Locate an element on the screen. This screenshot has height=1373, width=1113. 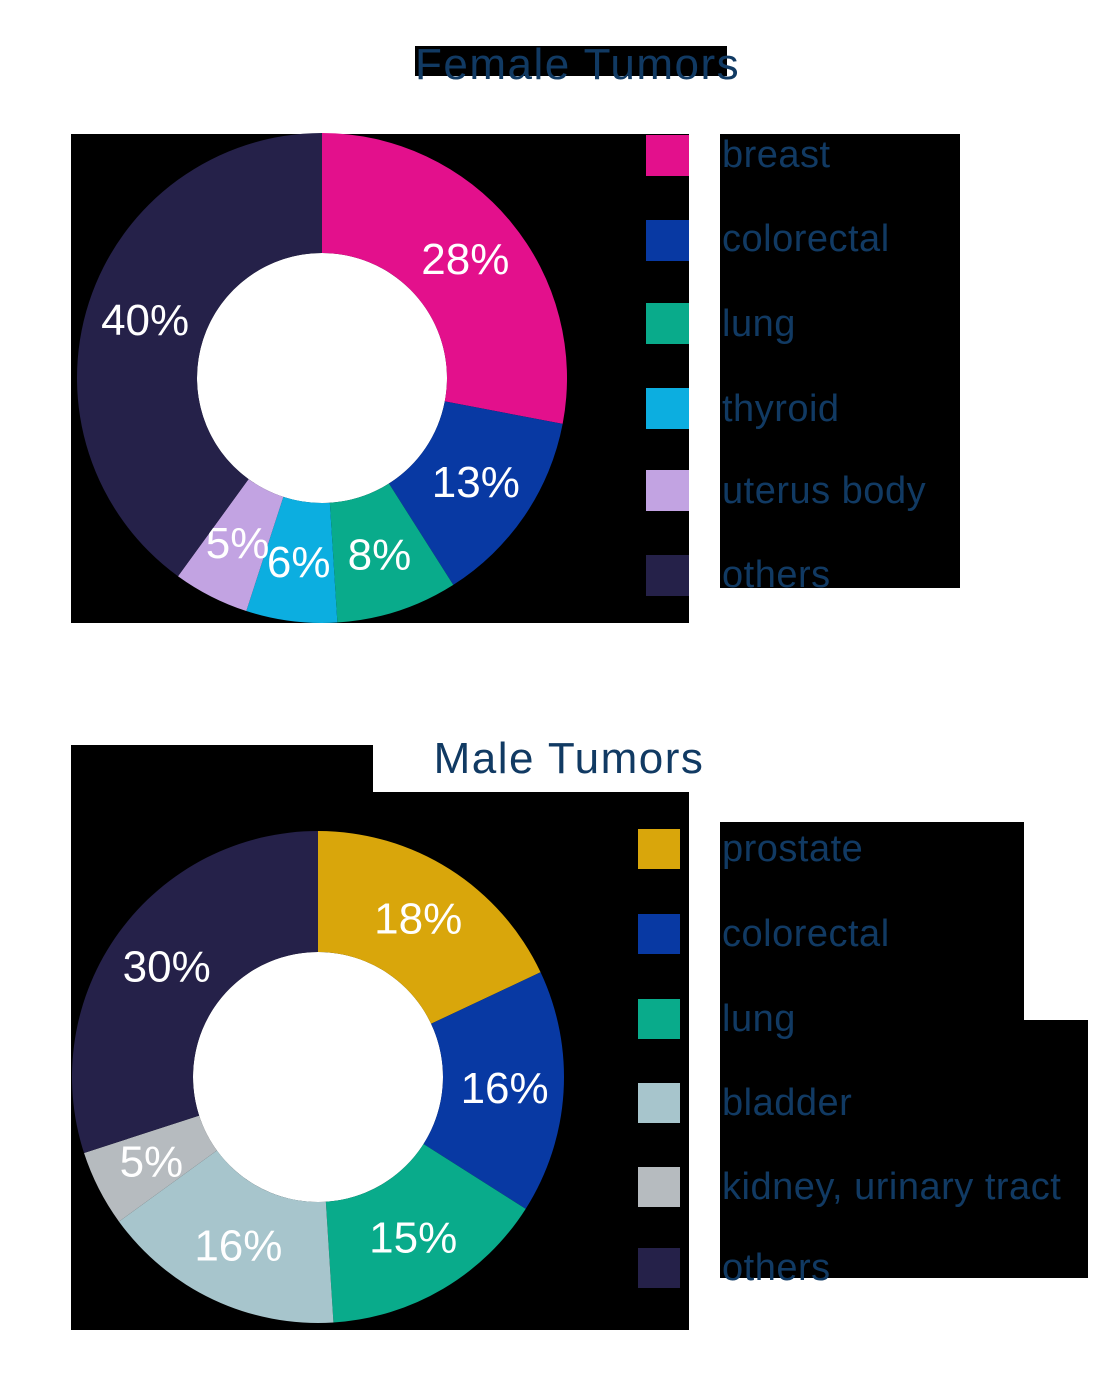
legend-label-uterus-body: uterus body is located at coordinates (824, 491).